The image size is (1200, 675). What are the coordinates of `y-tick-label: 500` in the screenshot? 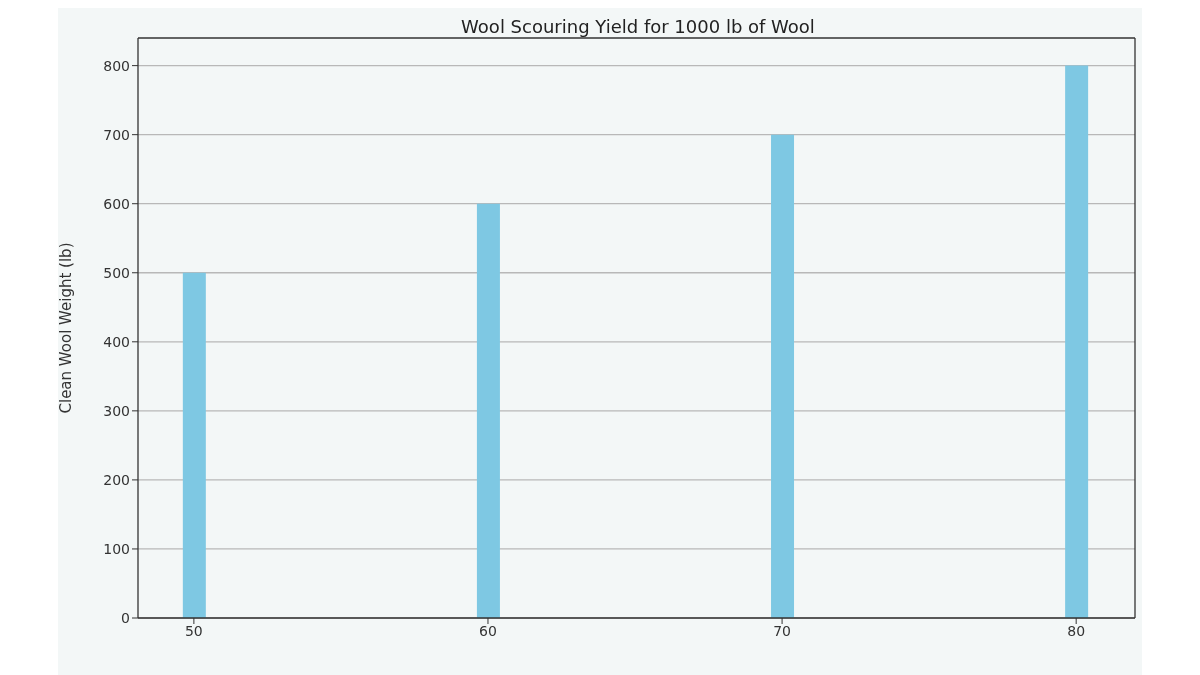 It's located at (116, 272).